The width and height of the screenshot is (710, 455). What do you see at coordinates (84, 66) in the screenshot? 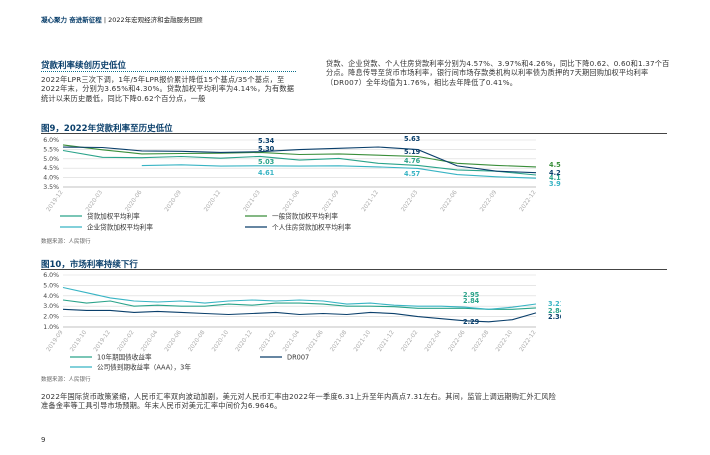
I see `section-title: 贷款利率续创历史低位` at bounding box center [84, 66].